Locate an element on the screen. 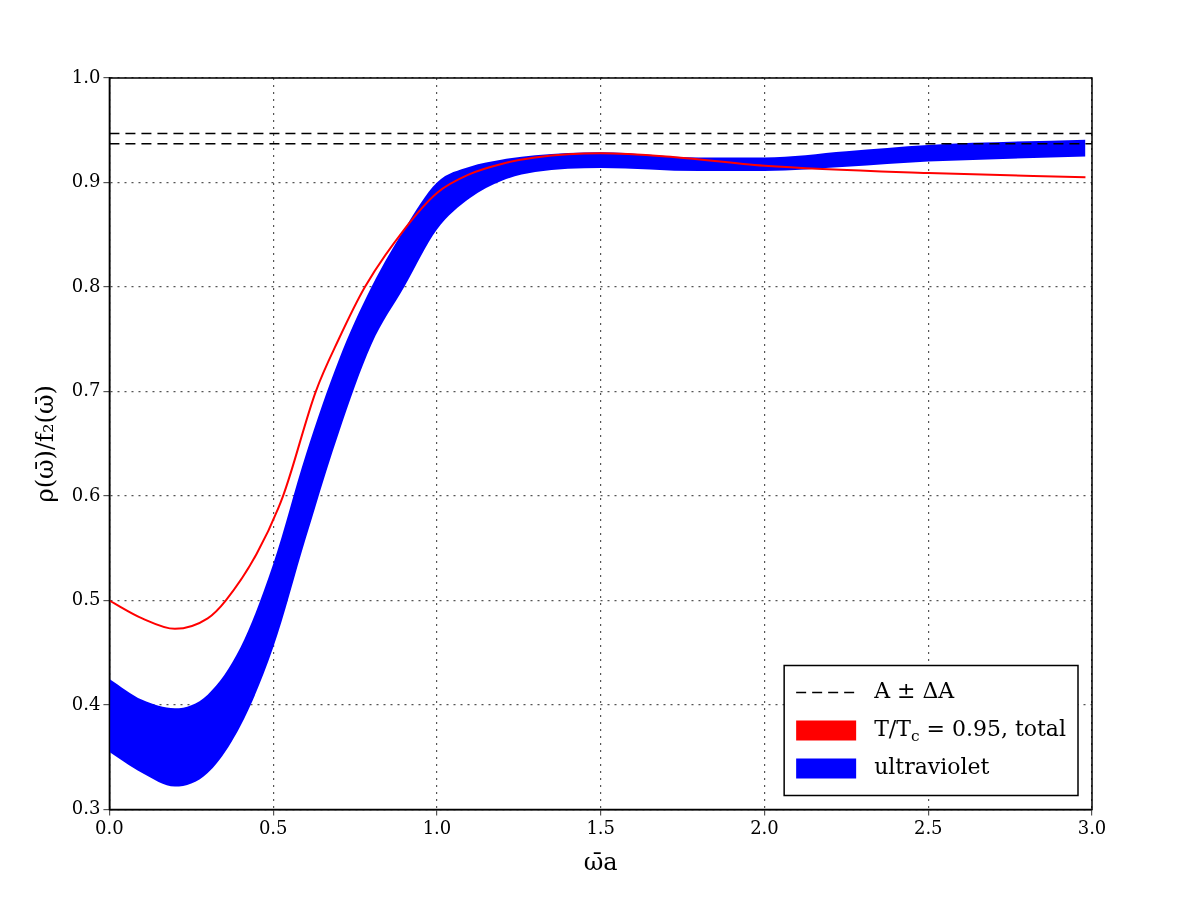 This screenshot has height=900, width=1200. x-tick-label: 2.5 is located at coordinates (928, 828).